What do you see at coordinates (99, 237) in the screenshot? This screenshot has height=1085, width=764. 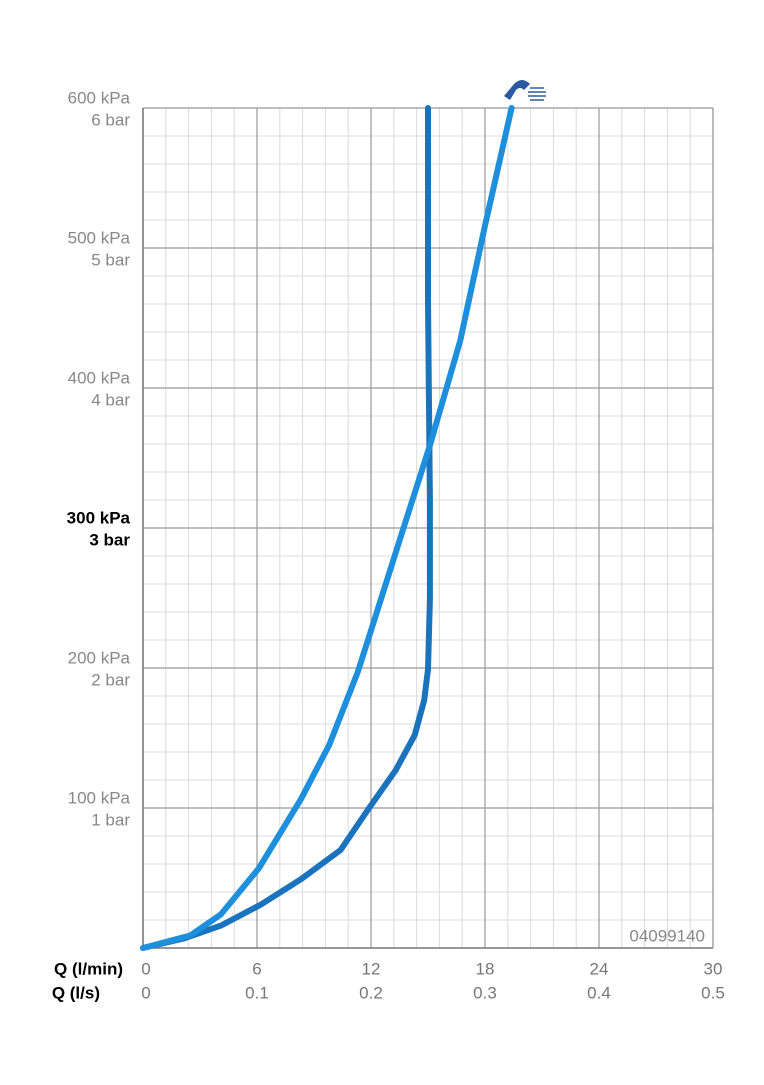 I see `y-tick-label: 500 kPa` at bounding box center [99, 237].